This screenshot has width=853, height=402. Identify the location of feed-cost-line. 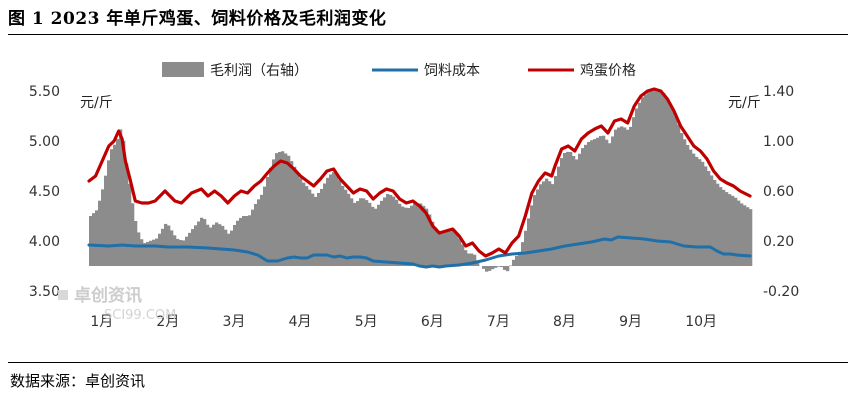
(419, 252).